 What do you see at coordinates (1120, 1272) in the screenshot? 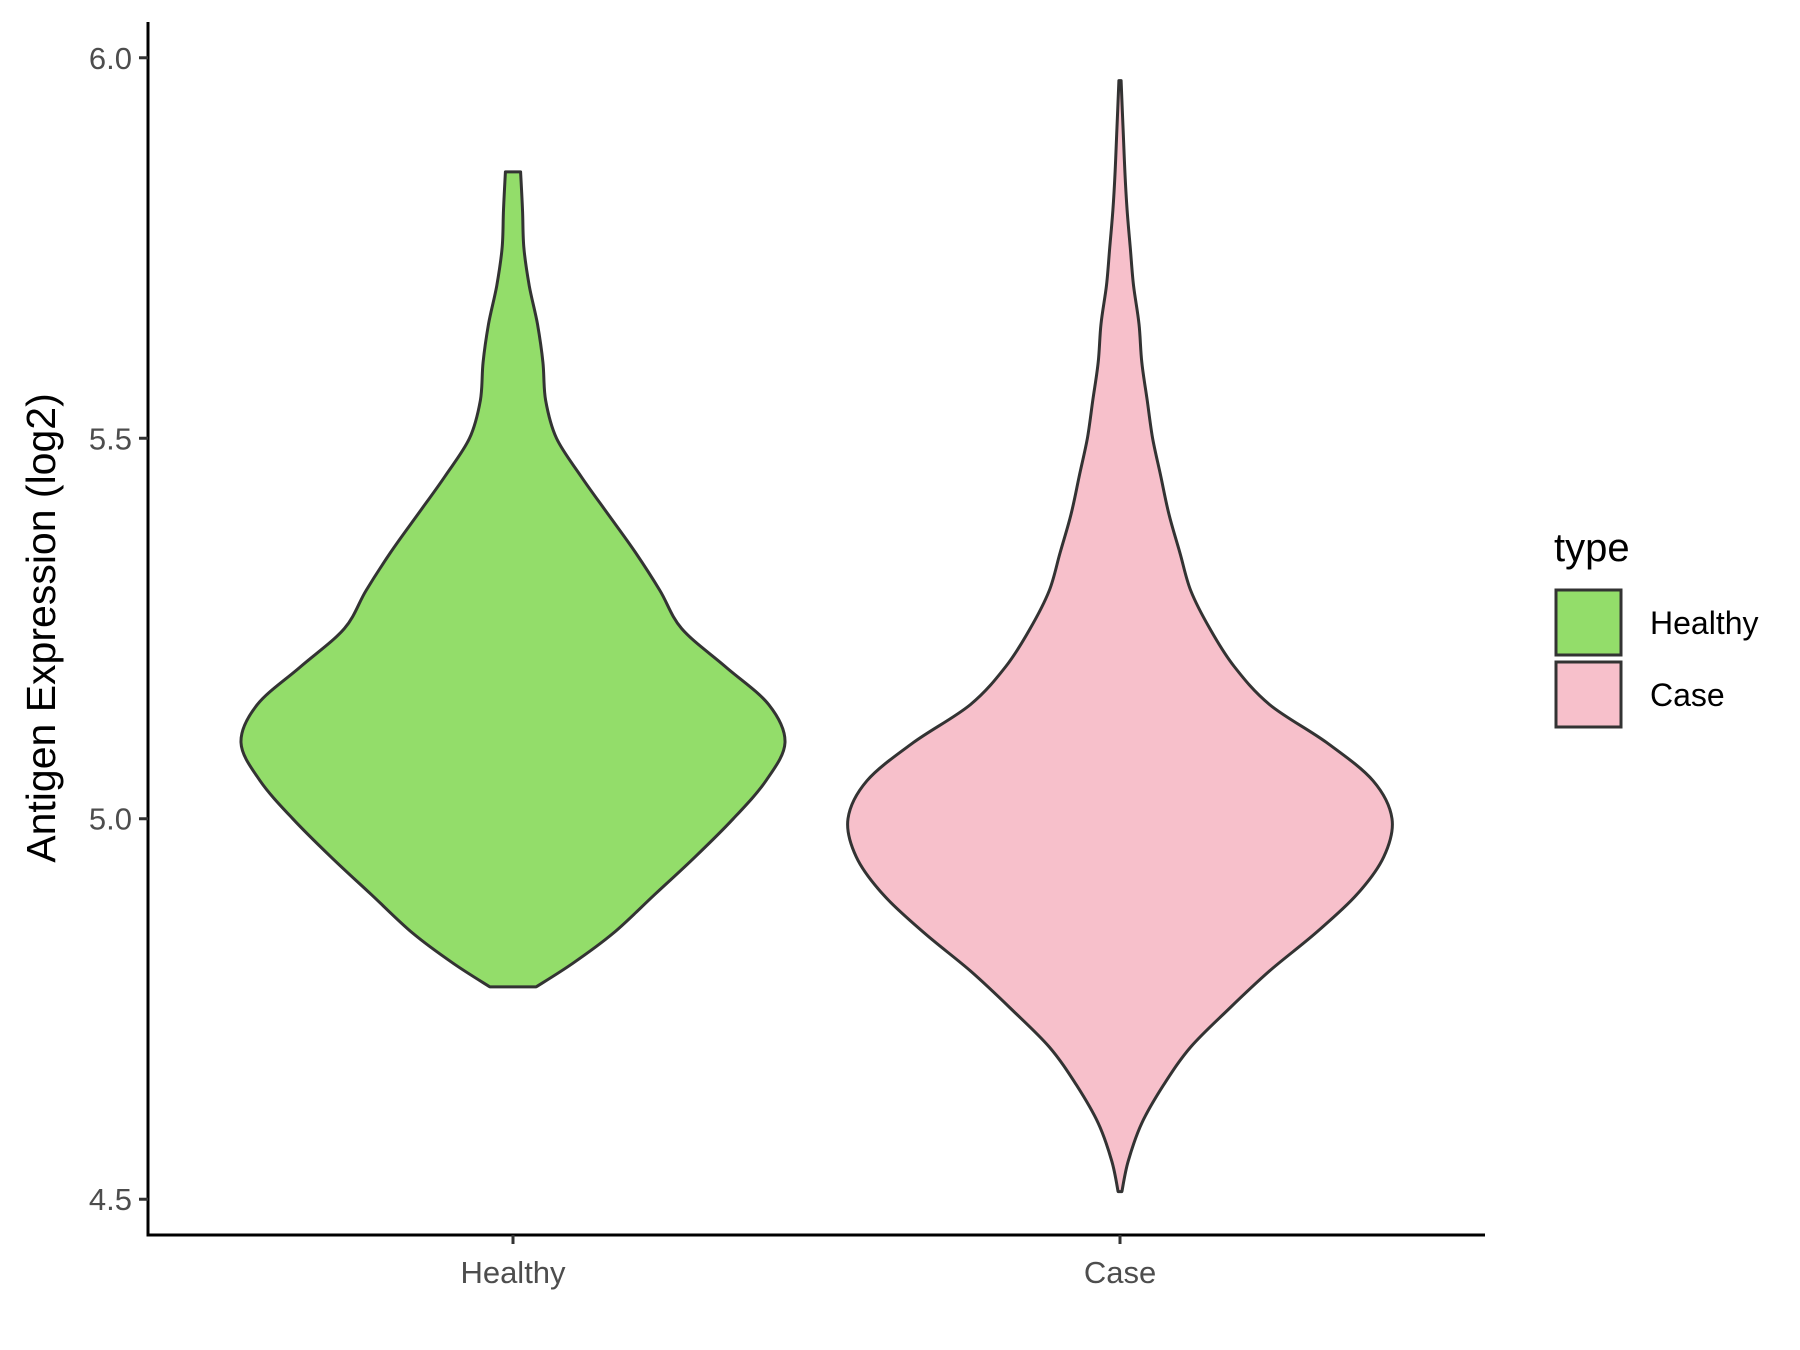
I see `x-tick-label: Case` at bounding box center [1120, 1272].